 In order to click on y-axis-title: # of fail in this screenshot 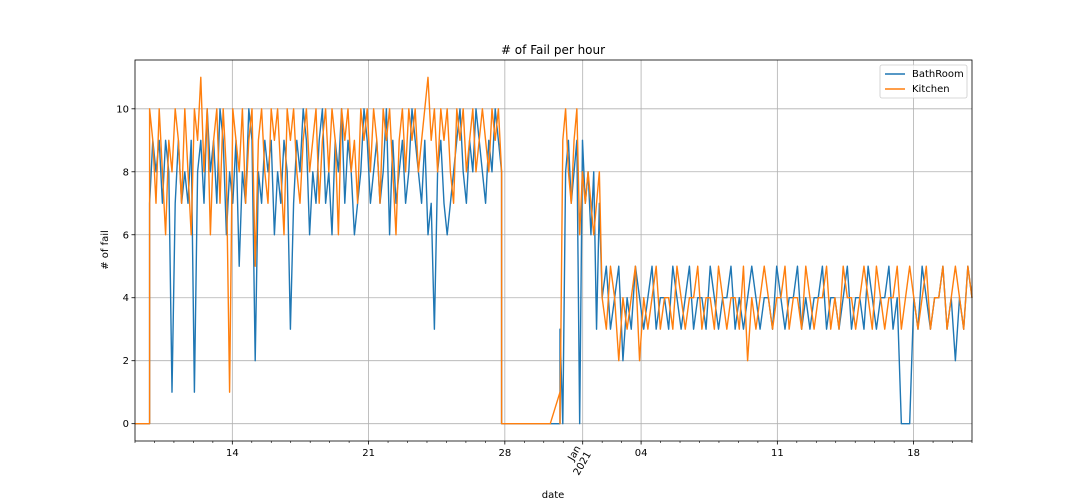, I will do `click(105, 250)`.